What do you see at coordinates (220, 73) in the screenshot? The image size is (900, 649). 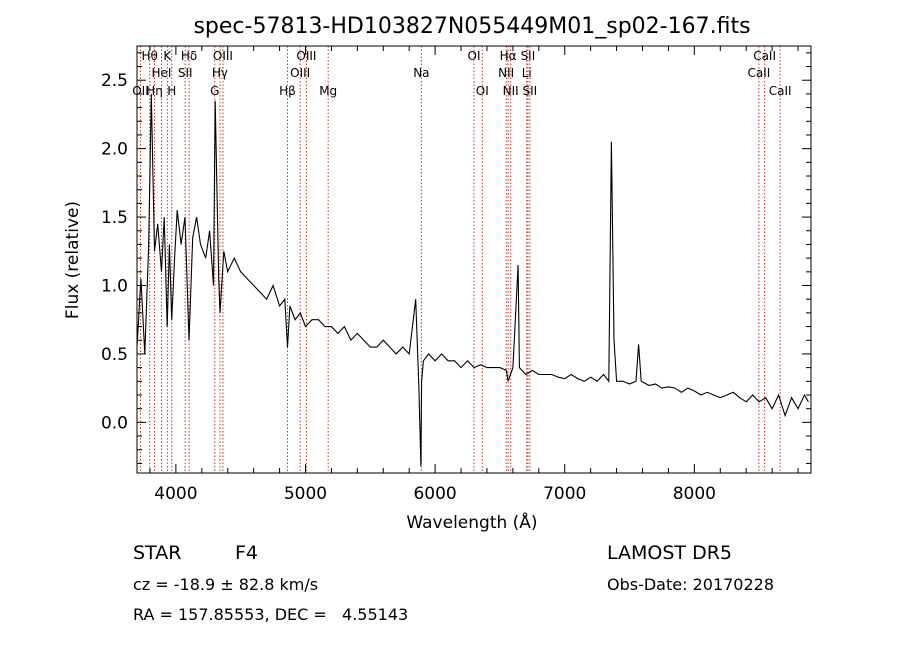 I see `spectral-line-label: Hγ` at bounding box center [220, 73].